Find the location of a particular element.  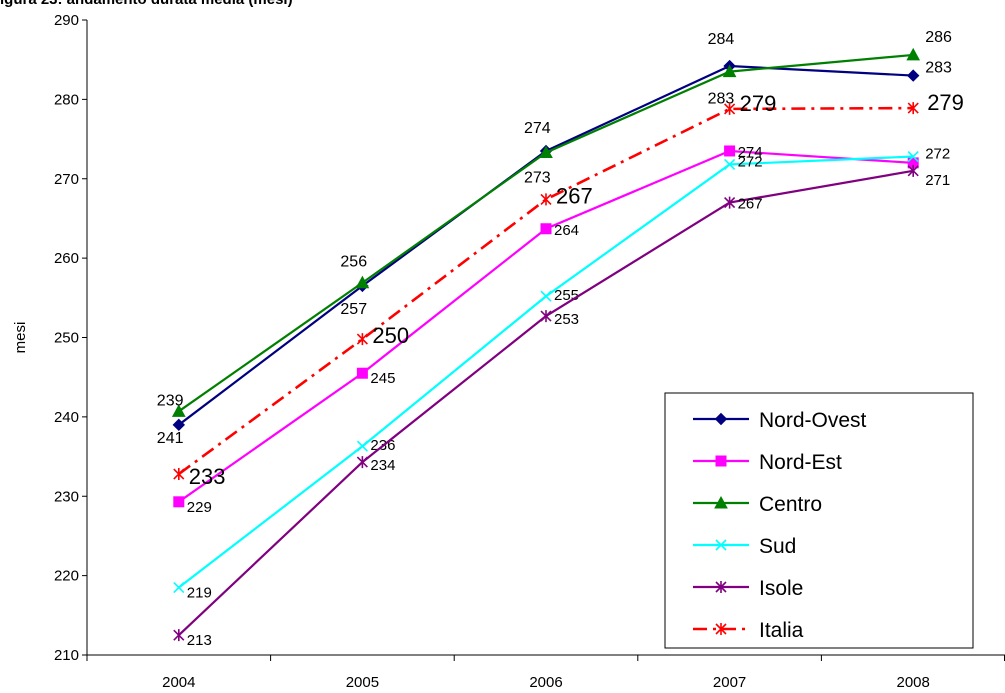

data-label: 233 is located at coordinates (207, 476).